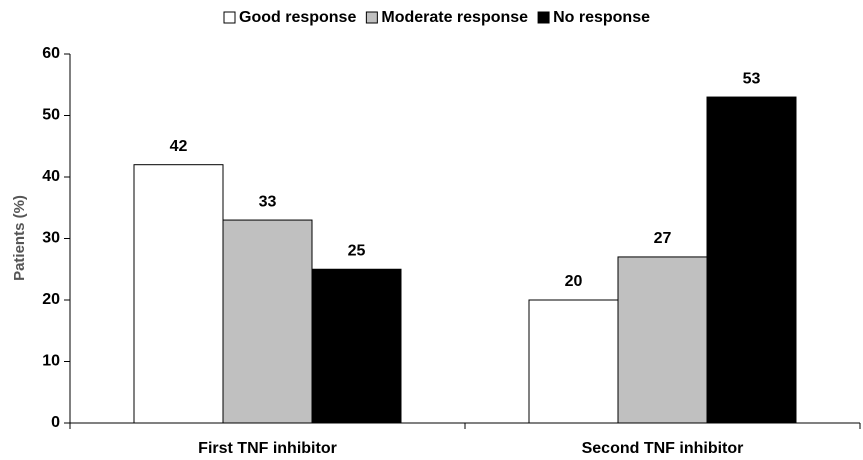  Describe the element at coordinates (663, 238) in the screenshot. I see `data-label: 27` at that location.